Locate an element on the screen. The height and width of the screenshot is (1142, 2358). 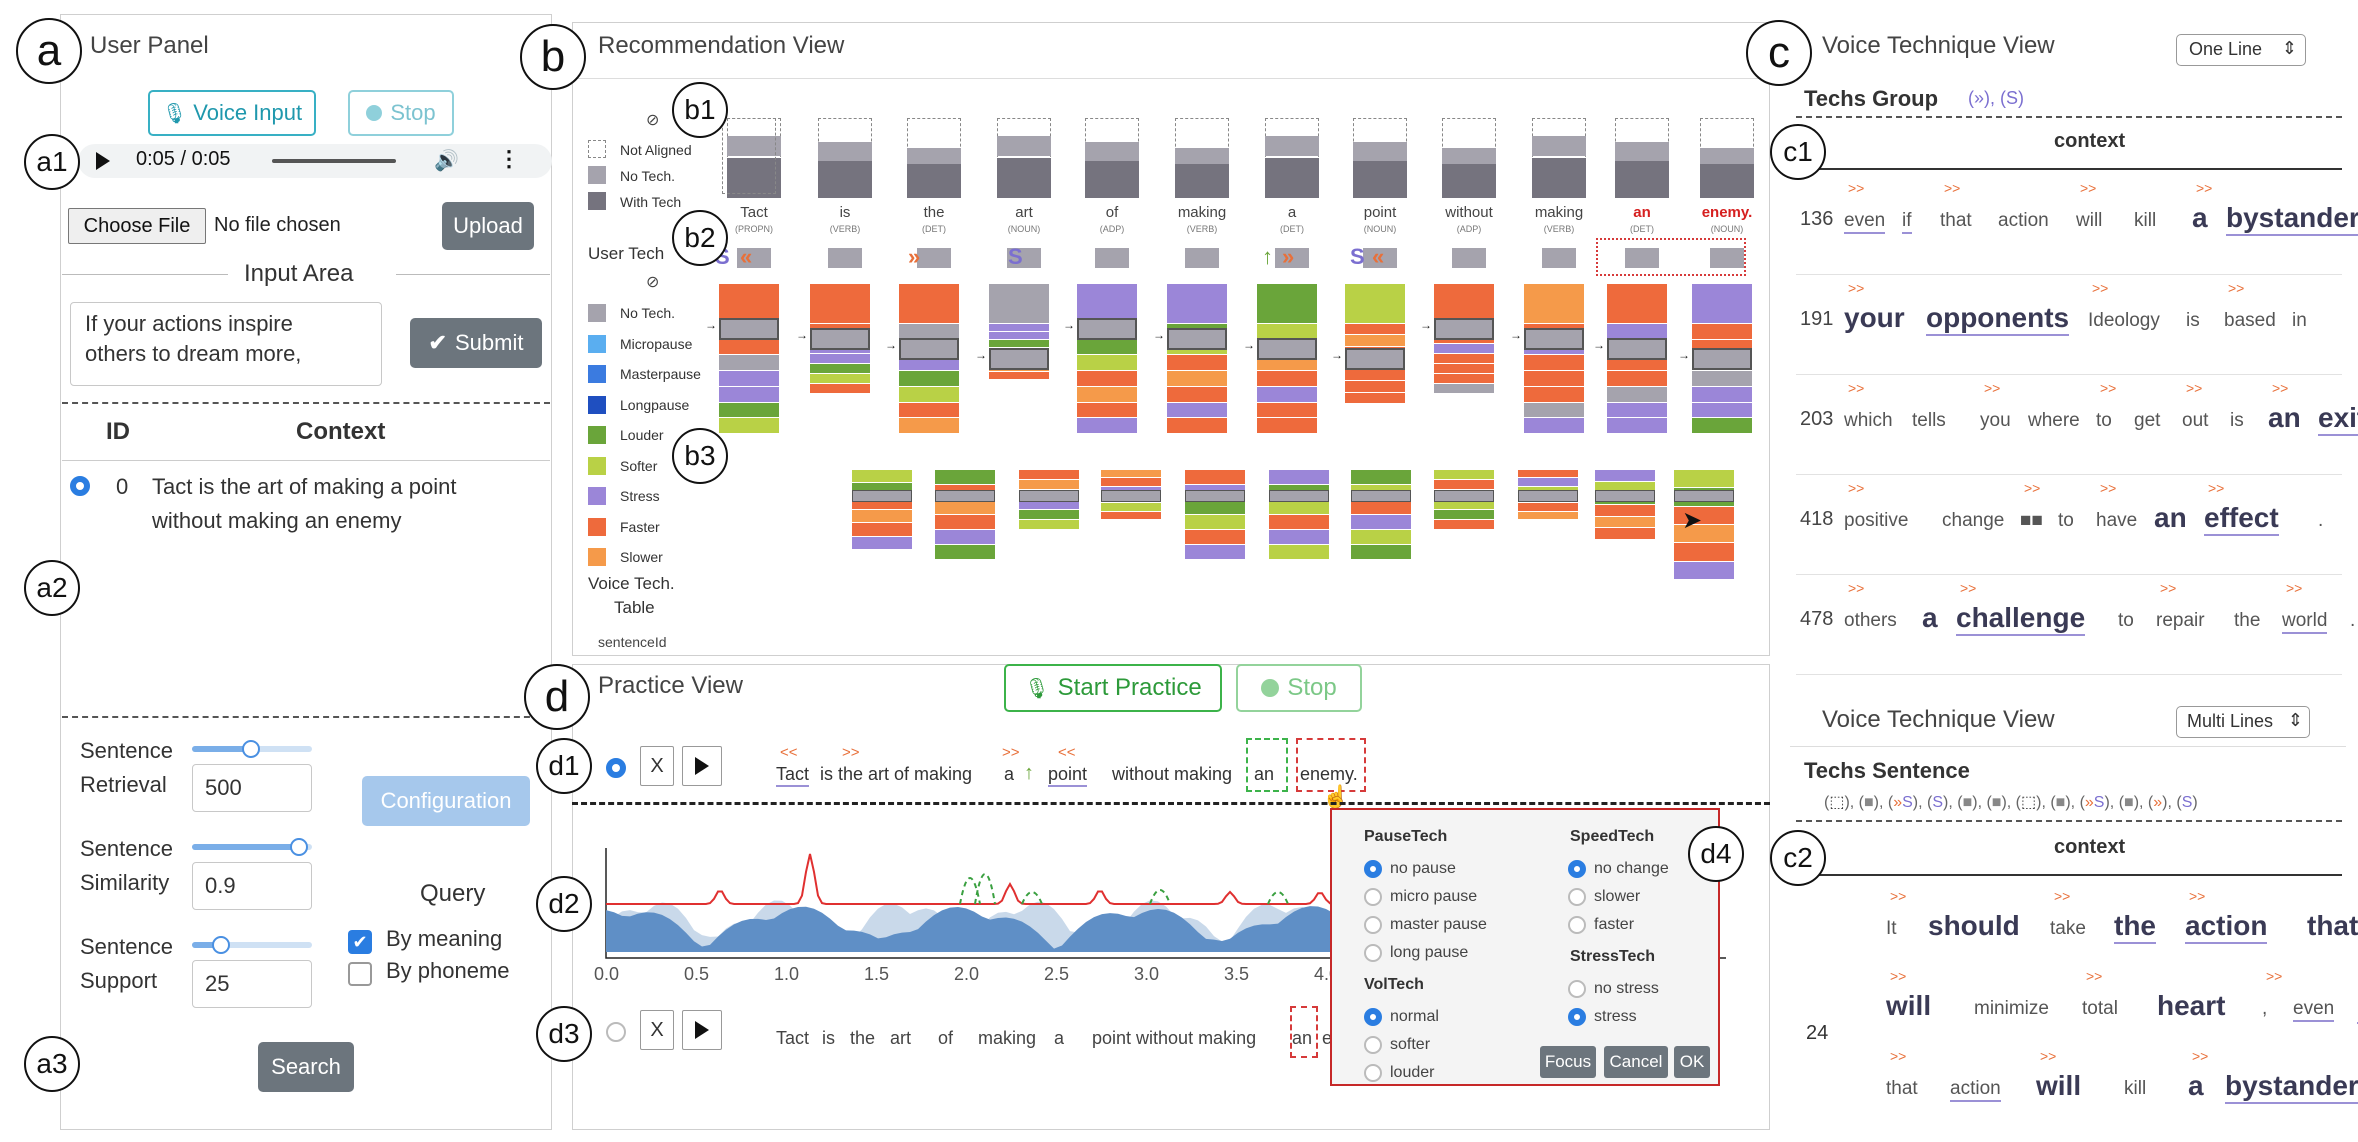
tech-popup is located at coordinates (1525, 947).